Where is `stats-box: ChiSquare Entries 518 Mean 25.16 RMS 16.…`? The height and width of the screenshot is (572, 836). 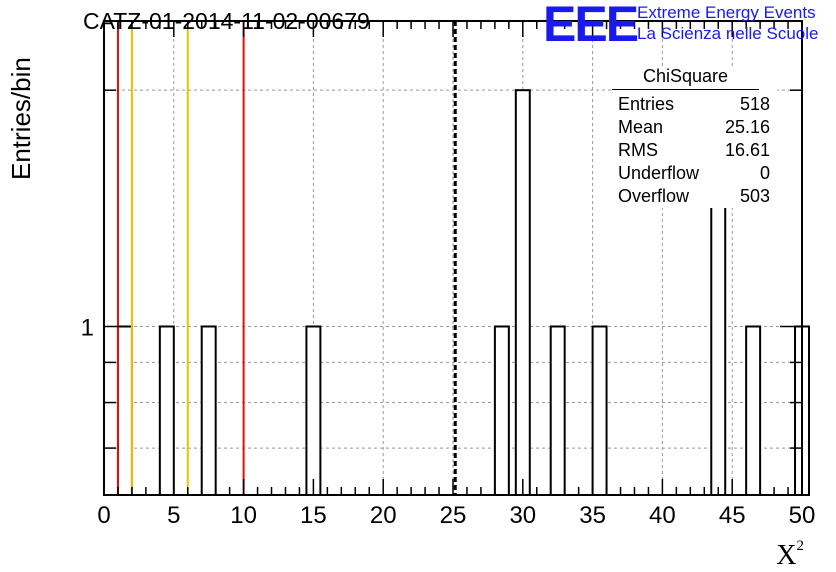 stats-box: ChiSquare Entries 518 Mean 25.16 RMS 16.… is located at coordinates (694, 137).